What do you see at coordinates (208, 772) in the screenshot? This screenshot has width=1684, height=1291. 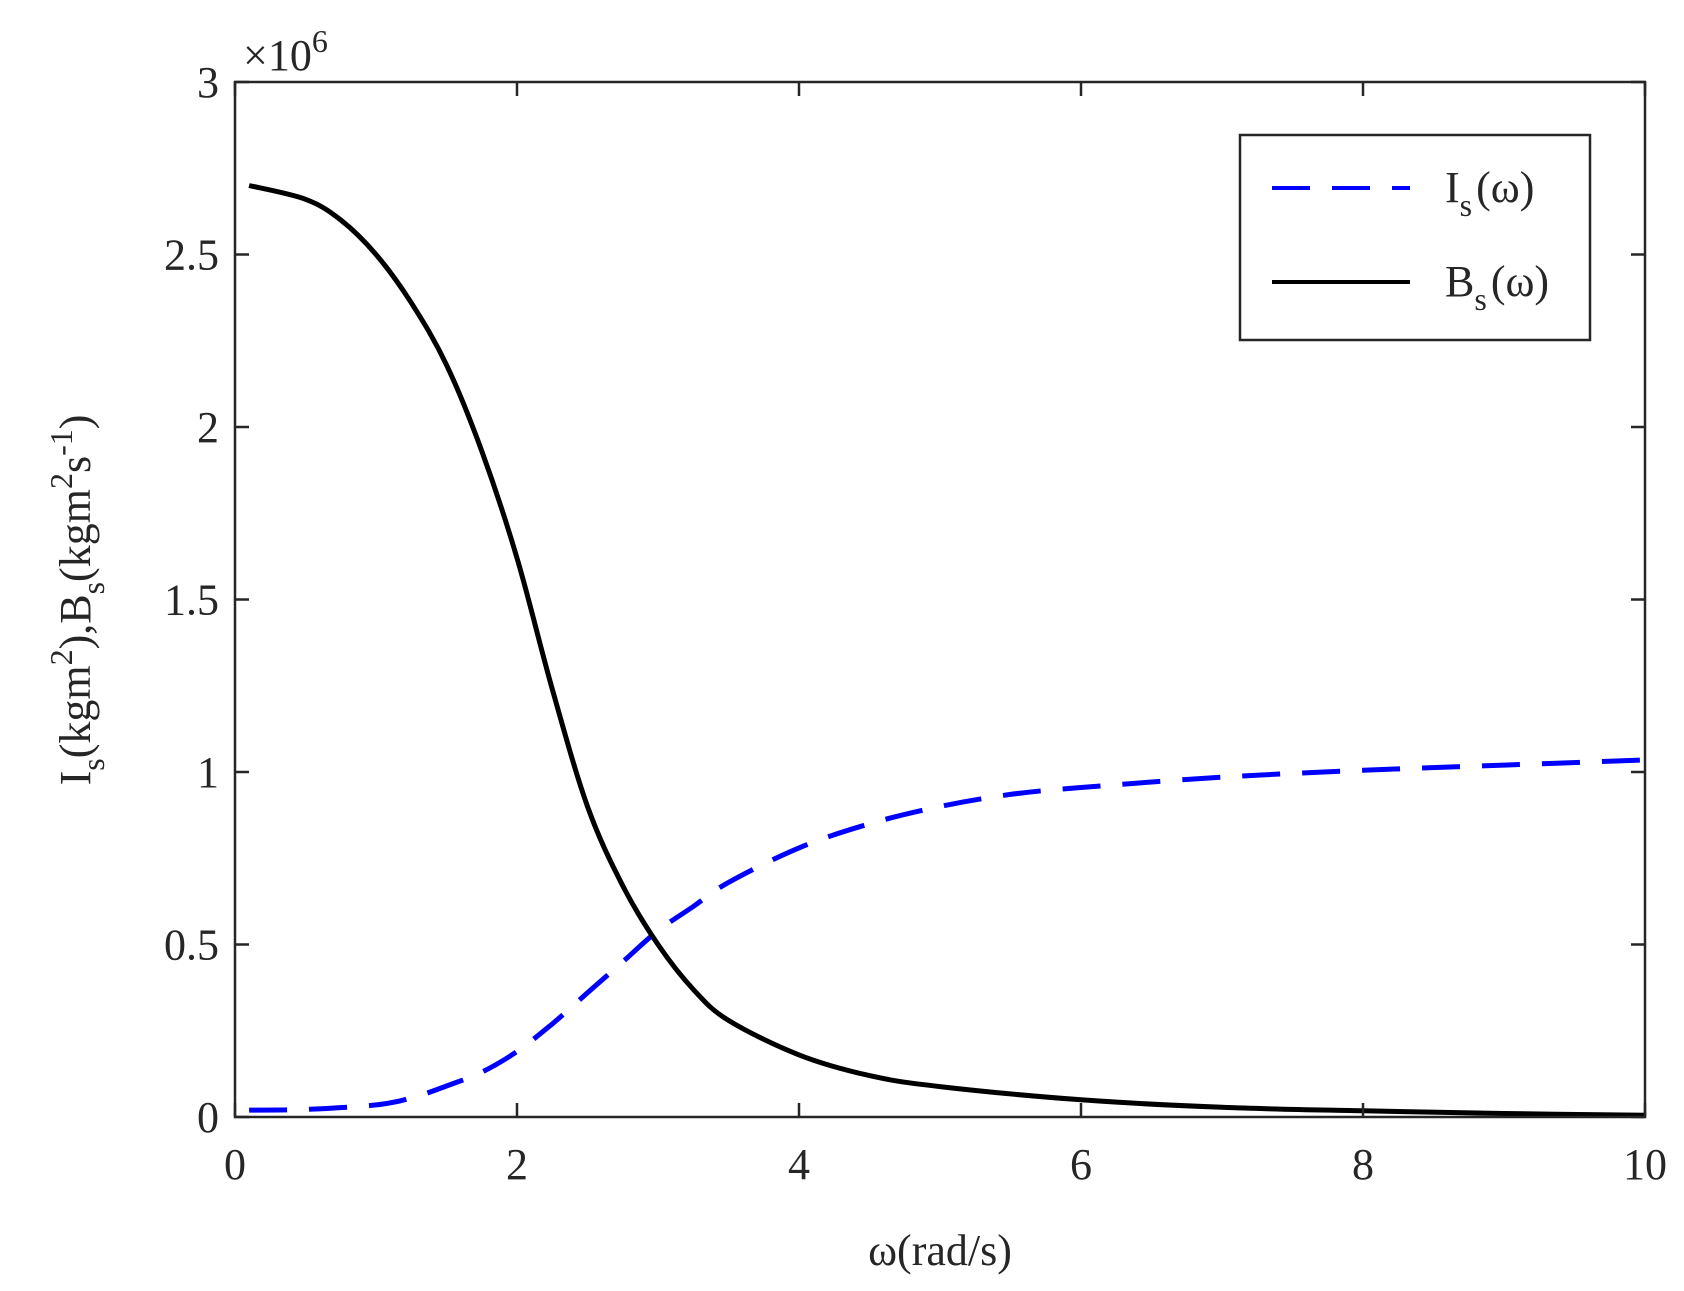 I see `y-tick-label: 1` at bounding box center [208, 772].